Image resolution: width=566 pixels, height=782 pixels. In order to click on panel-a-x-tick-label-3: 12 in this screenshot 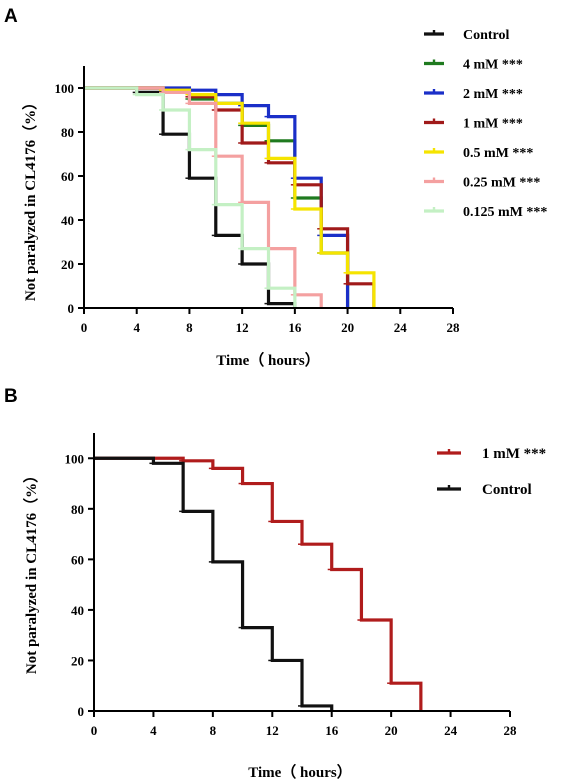, I will do `click(242, 327)`.